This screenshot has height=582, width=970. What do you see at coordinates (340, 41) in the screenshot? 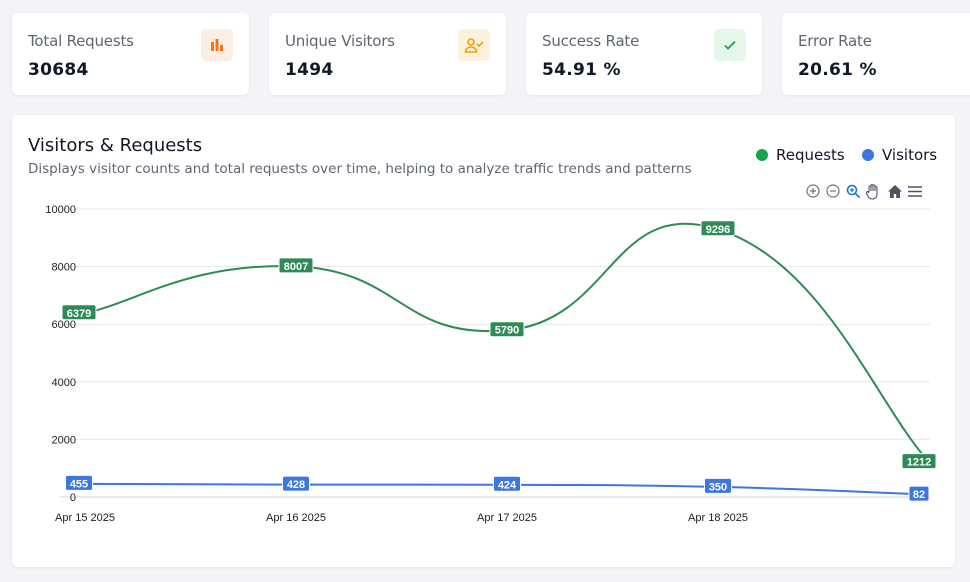
I see `stat-label: Unique Visitors` at bounding box center [340, 41].